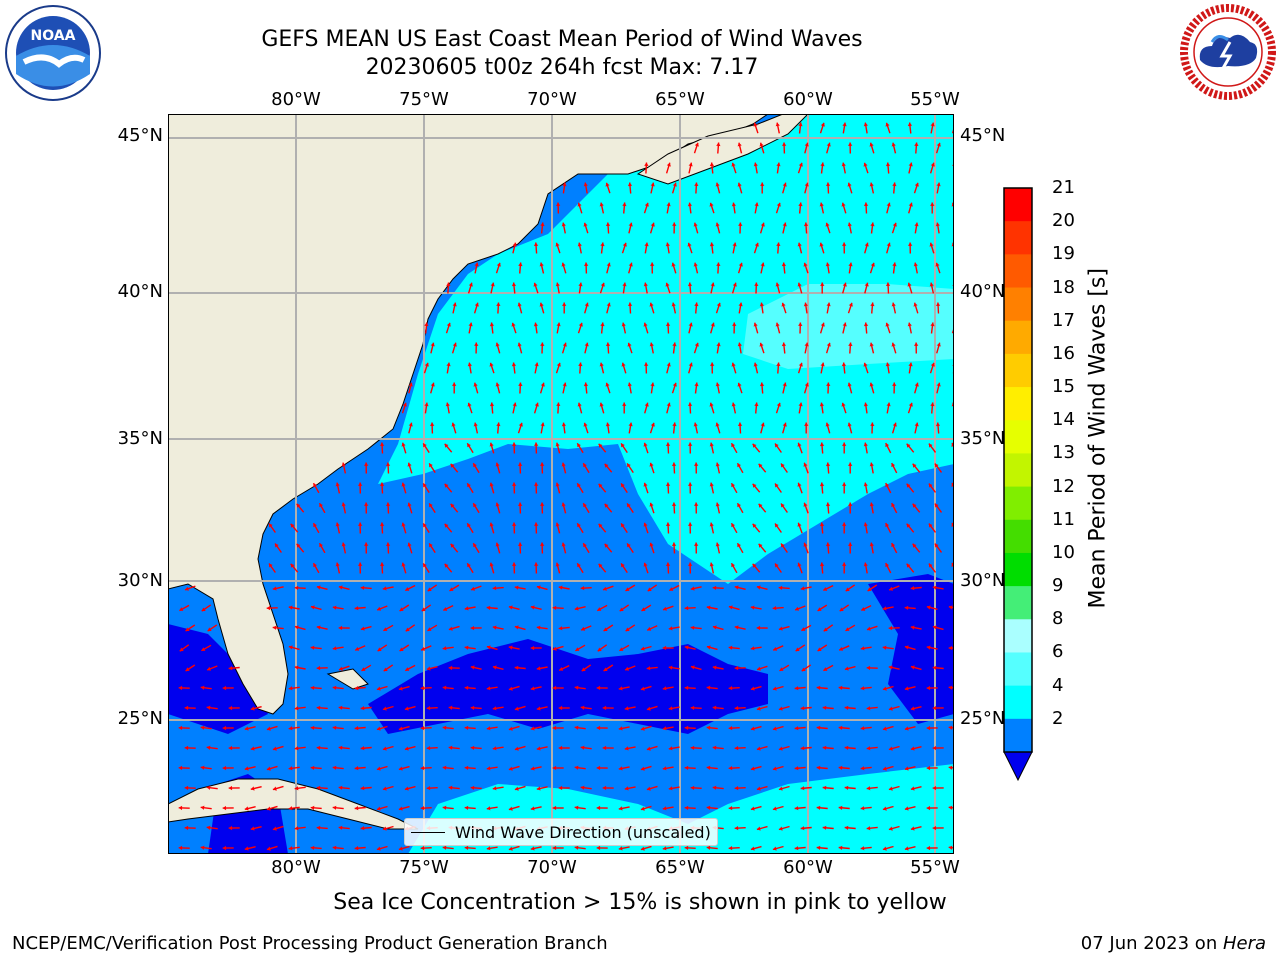  I want to click on land-cuba, so click(293, 804).